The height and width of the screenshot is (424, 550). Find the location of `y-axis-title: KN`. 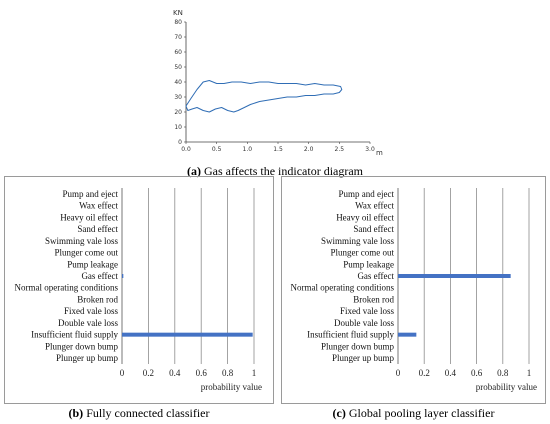

y-axis-title: KN is located at coordinates (178, 13).